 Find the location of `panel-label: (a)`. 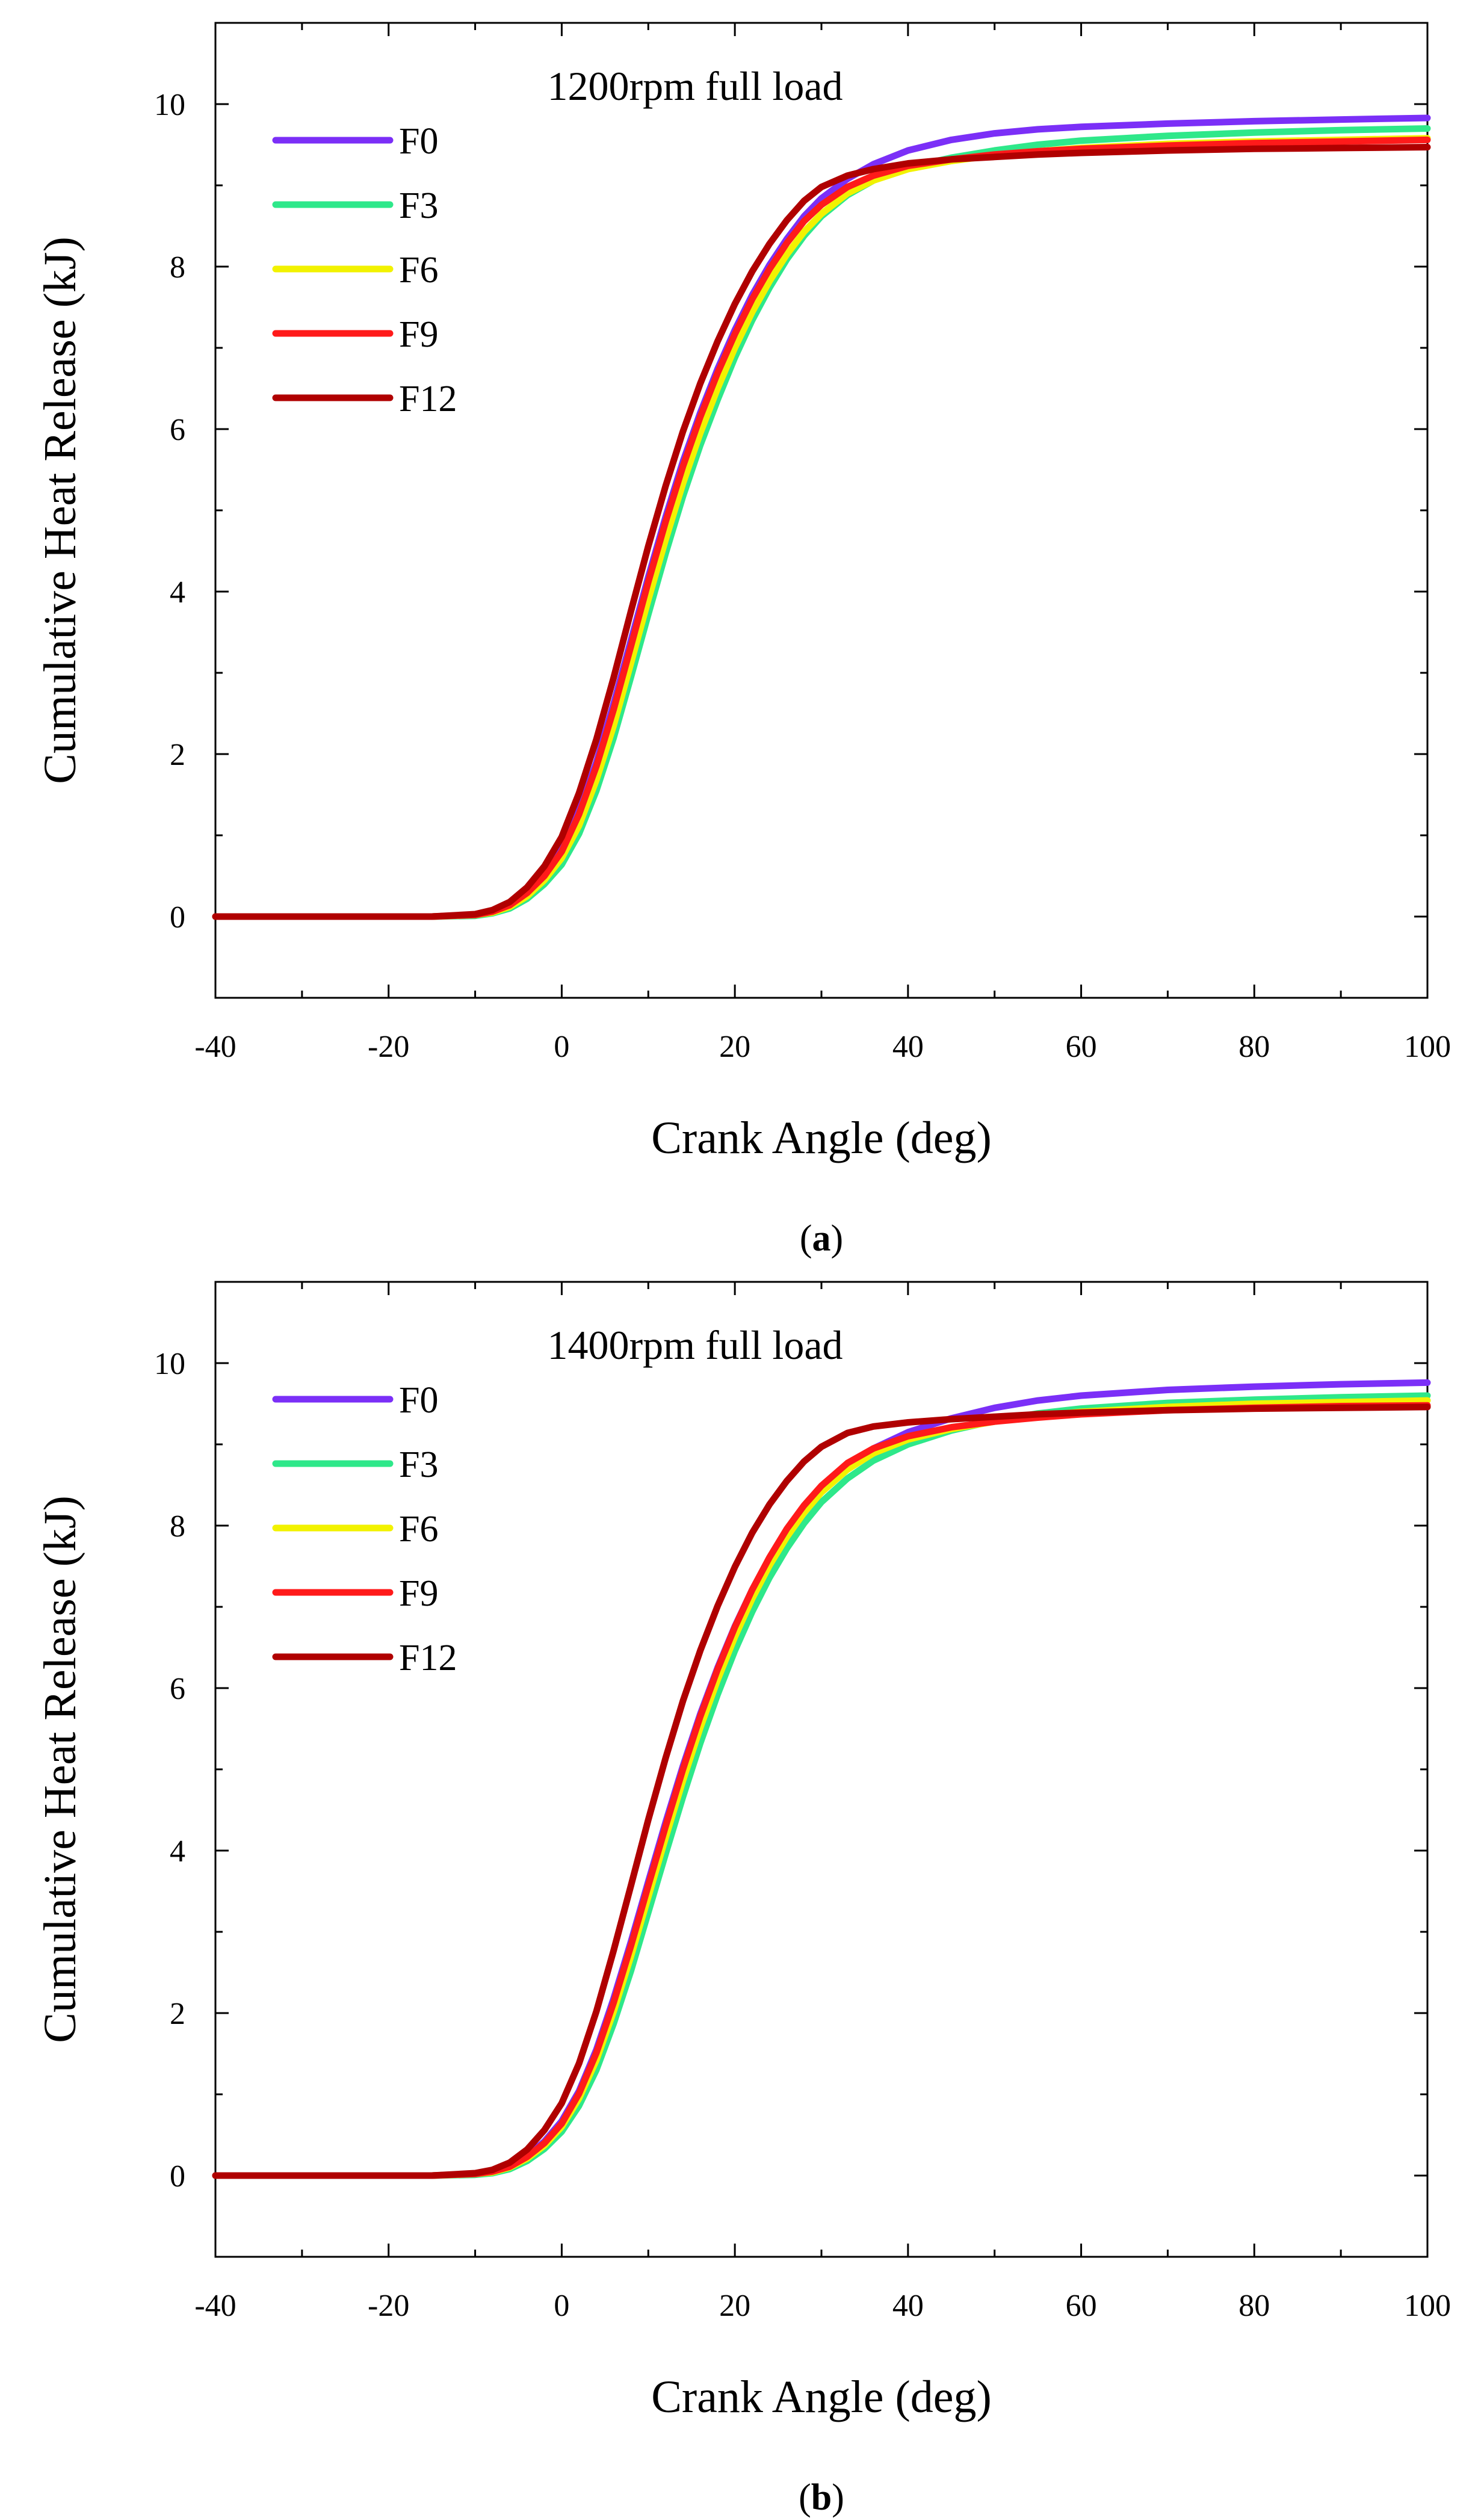

panel-label: (a) is located at coordinates (821, 1238).